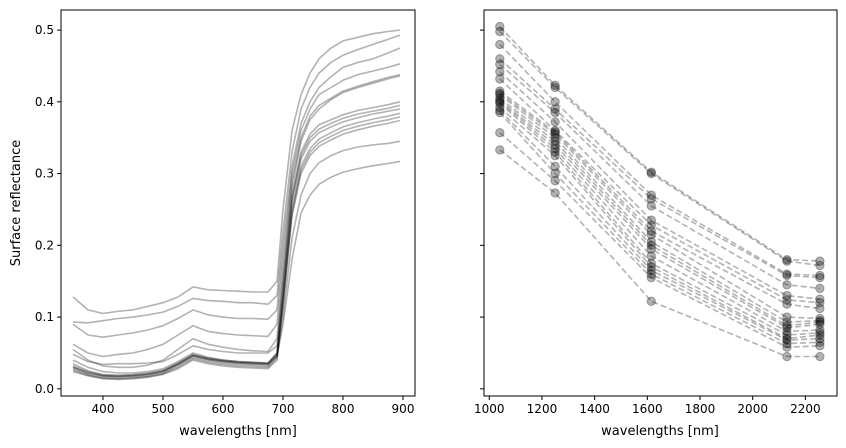  What do you see at coordinates (44, 245) in the screenshot?
I see `y-tick-label: 0.2` at bounding box center [44, 245].